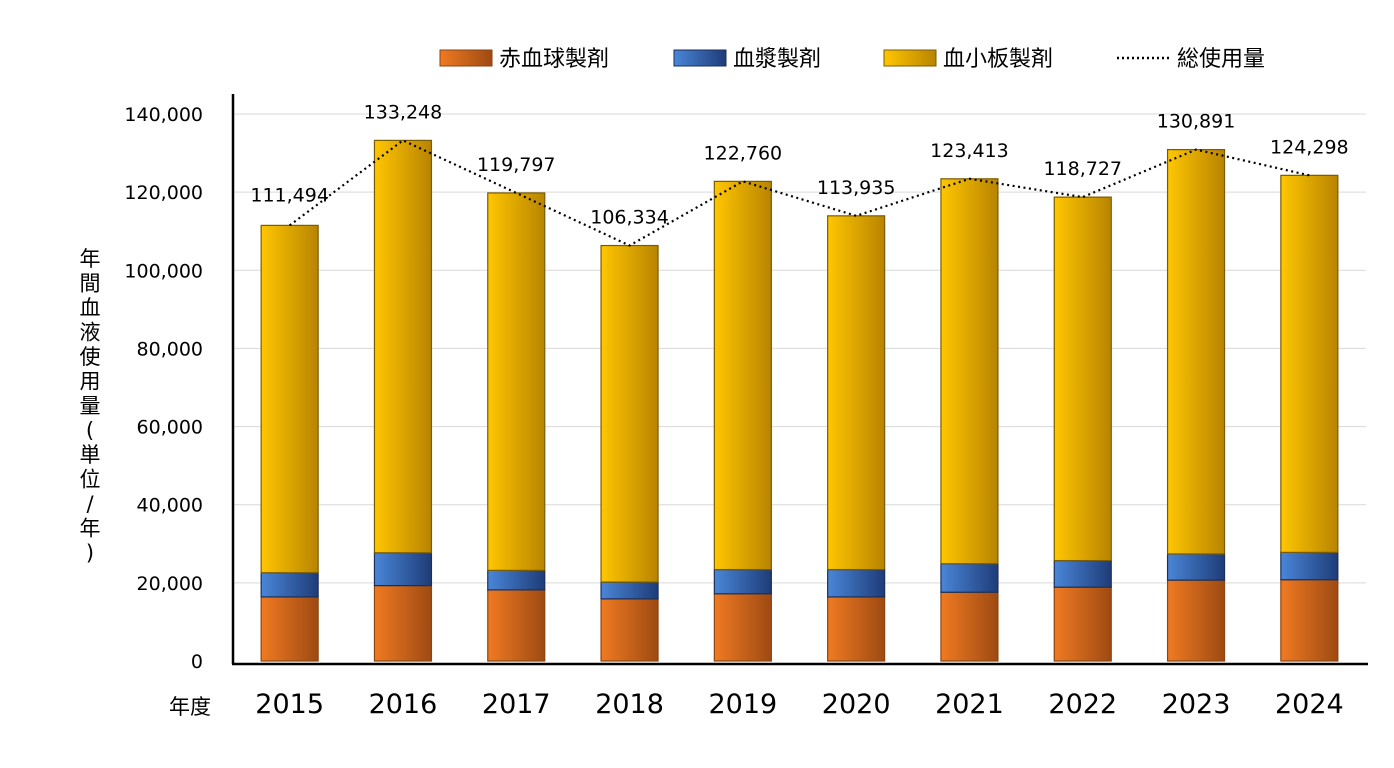  I want to click on y-tick-label: 140,000, so click(163, 115).